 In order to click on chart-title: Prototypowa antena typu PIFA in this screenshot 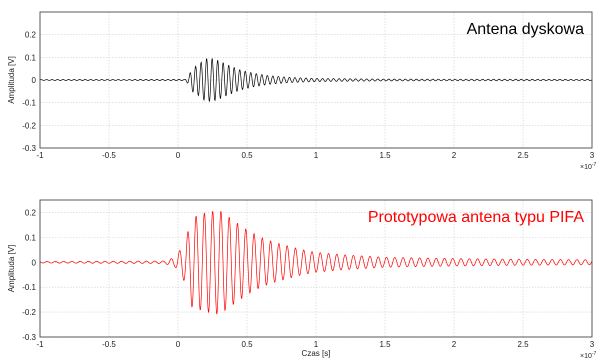, I will do `click(476, 217)`.